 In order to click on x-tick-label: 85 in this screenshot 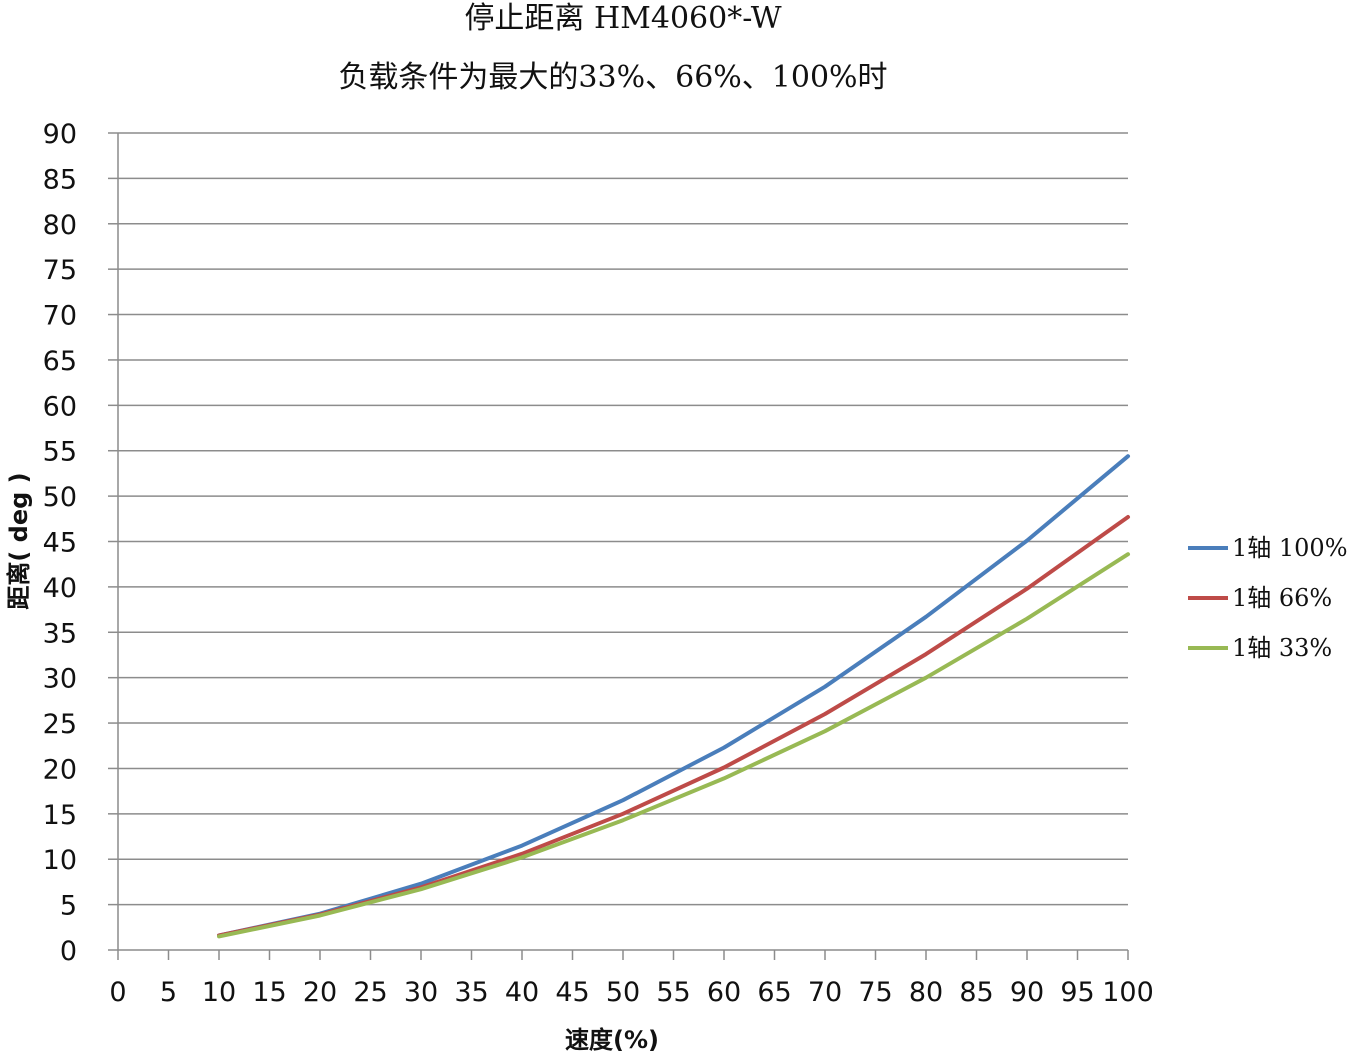, I will do `click(976, 992)`.